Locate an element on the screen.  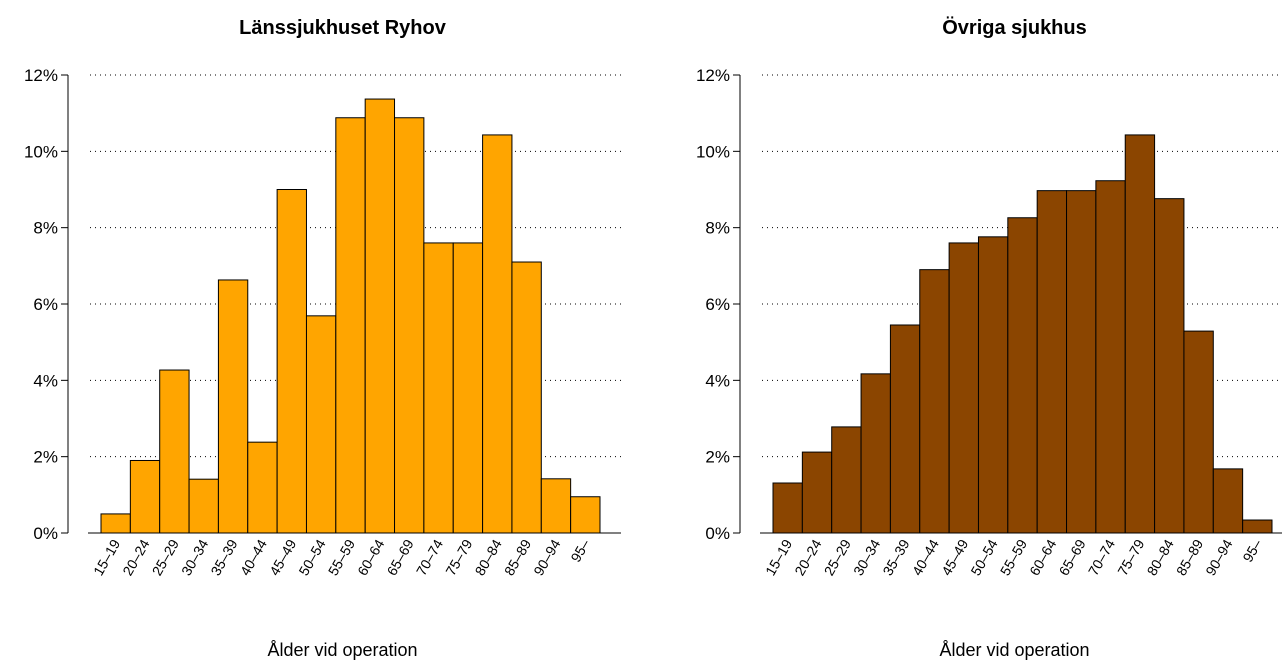
chart-title: Länssjukhuset Ryhov is located at coordinates (343, 28).